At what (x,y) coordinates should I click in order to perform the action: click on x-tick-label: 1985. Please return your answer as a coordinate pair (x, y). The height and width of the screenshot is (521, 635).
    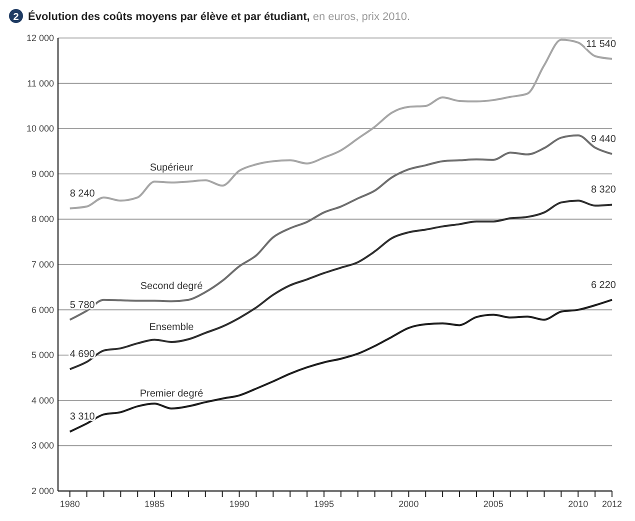
    Looking at the image, I should click on (154, 504).